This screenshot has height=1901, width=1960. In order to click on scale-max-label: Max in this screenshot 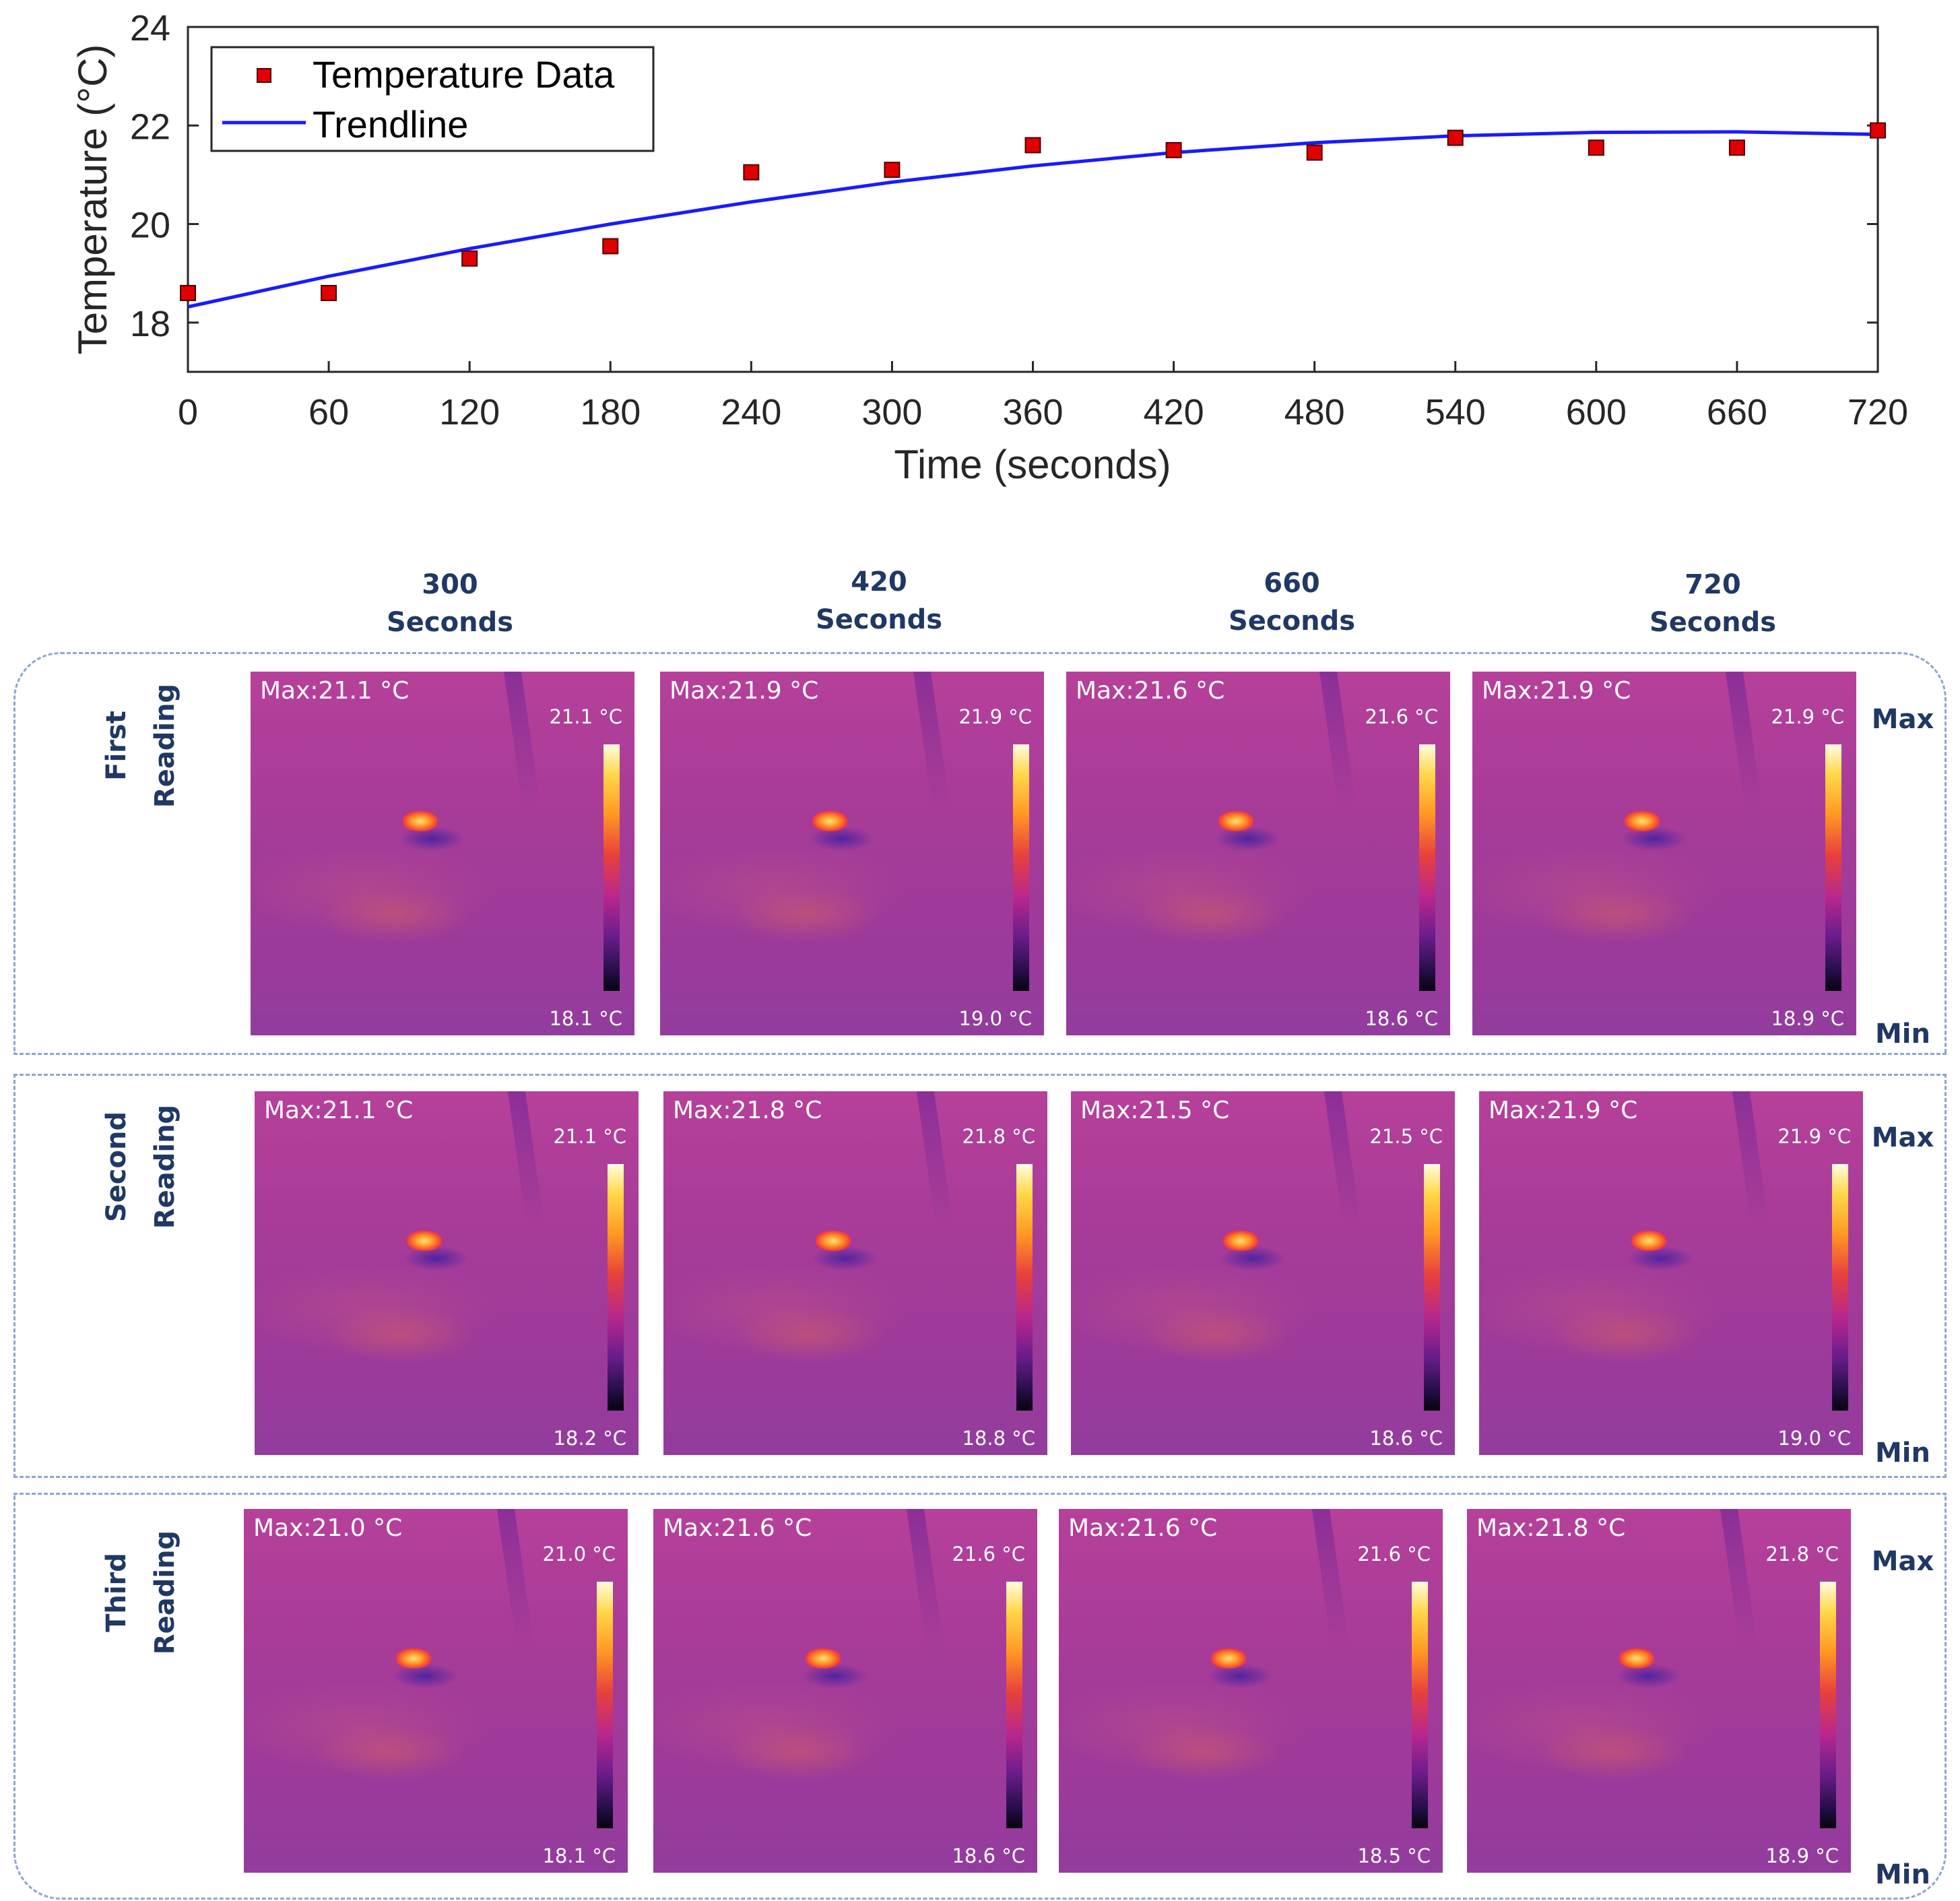, I will do `click(1903, 1561)`.